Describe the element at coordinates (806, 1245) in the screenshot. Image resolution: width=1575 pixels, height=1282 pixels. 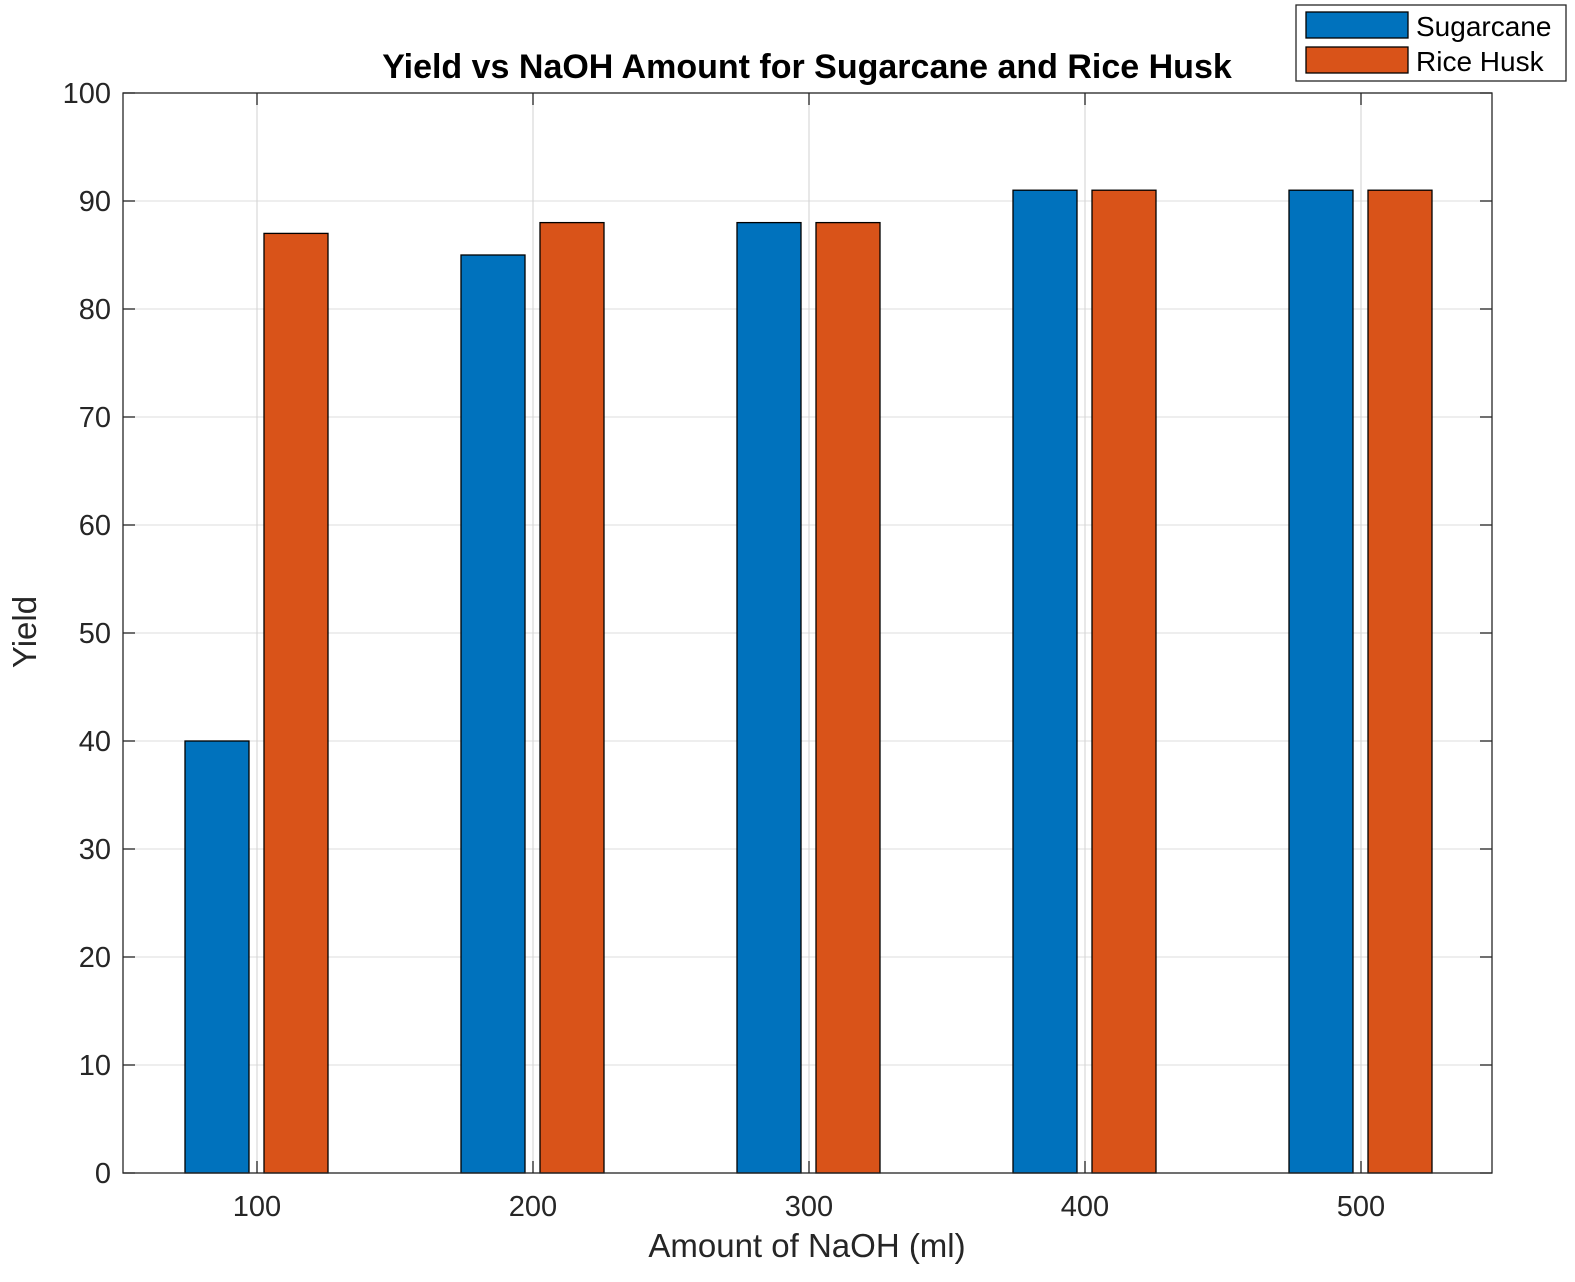
I see `x-axis-label: Amount of NaOH (ml)` at that location.